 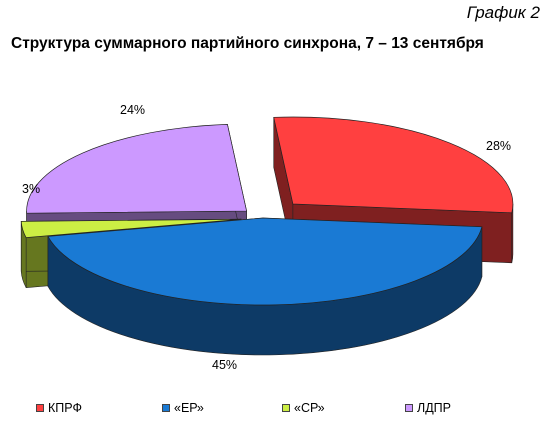 What do you see at coordinates (132, 110) in the screenshot?
I see `data-label: 24%` at bounding box center [132, 110].